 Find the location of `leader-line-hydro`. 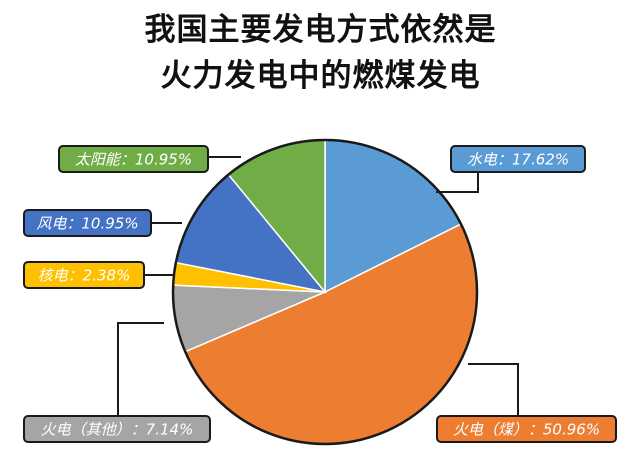

leader-line-hydro is located at coordinates (457, 182).